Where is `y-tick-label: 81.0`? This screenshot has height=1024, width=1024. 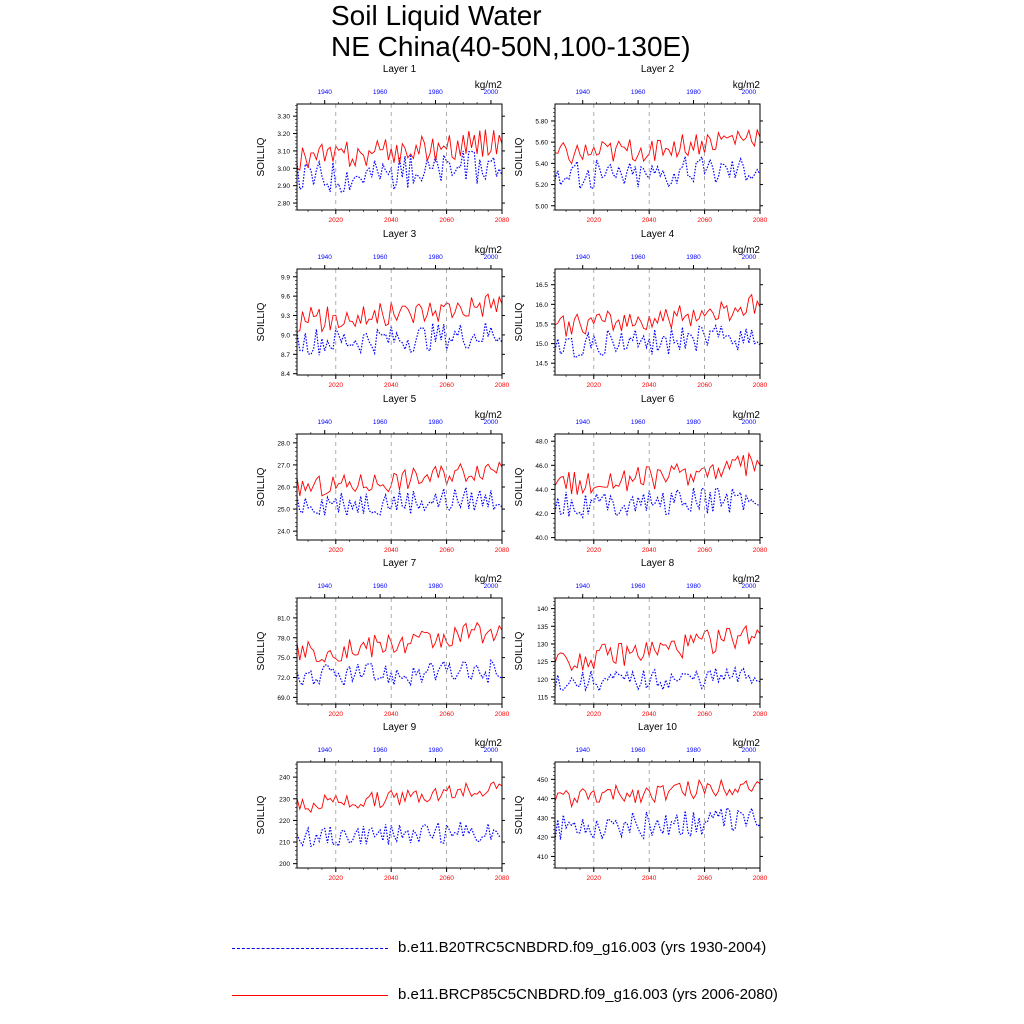
y-tick-label: 81.0 is located at coordinates (283, 618).